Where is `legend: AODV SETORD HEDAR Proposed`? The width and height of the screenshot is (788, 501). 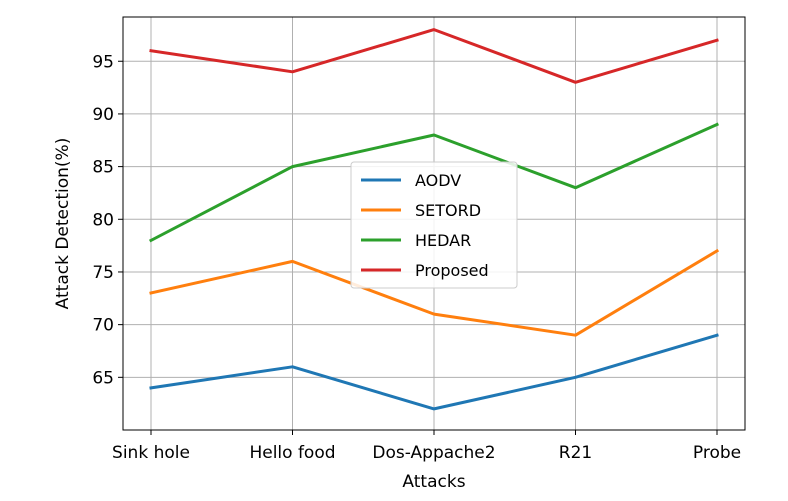 legend: AODV SETORD HEDAR Proposed is located at coordinates (434, 225).